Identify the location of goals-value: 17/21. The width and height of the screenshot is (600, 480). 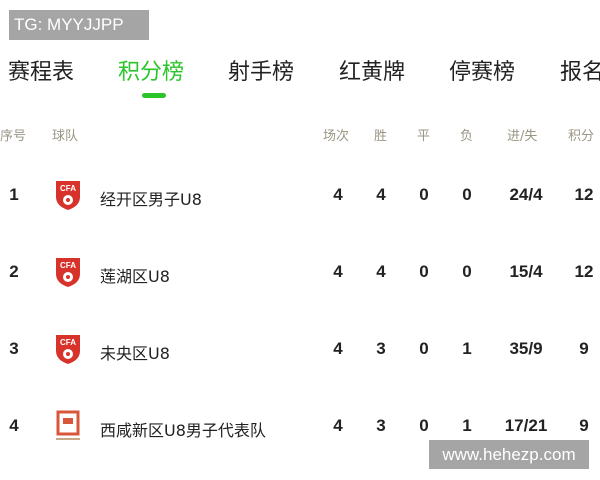
(526, 425).